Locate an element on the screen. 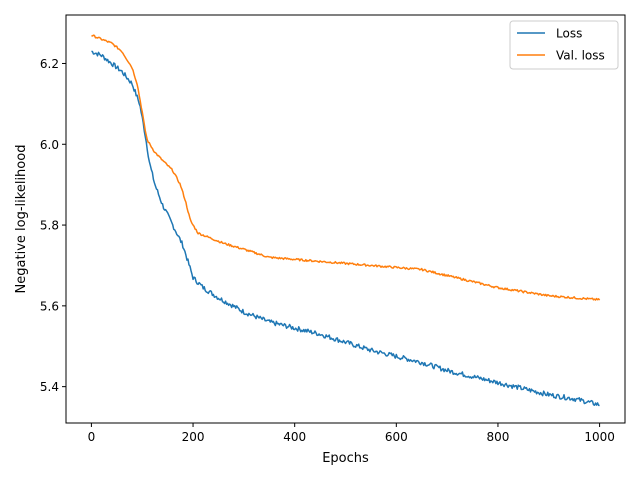 Image resolution: width=640 pixels, height=484 pixels. x-tick-label: 1000 is located at coordinates (599, 437).